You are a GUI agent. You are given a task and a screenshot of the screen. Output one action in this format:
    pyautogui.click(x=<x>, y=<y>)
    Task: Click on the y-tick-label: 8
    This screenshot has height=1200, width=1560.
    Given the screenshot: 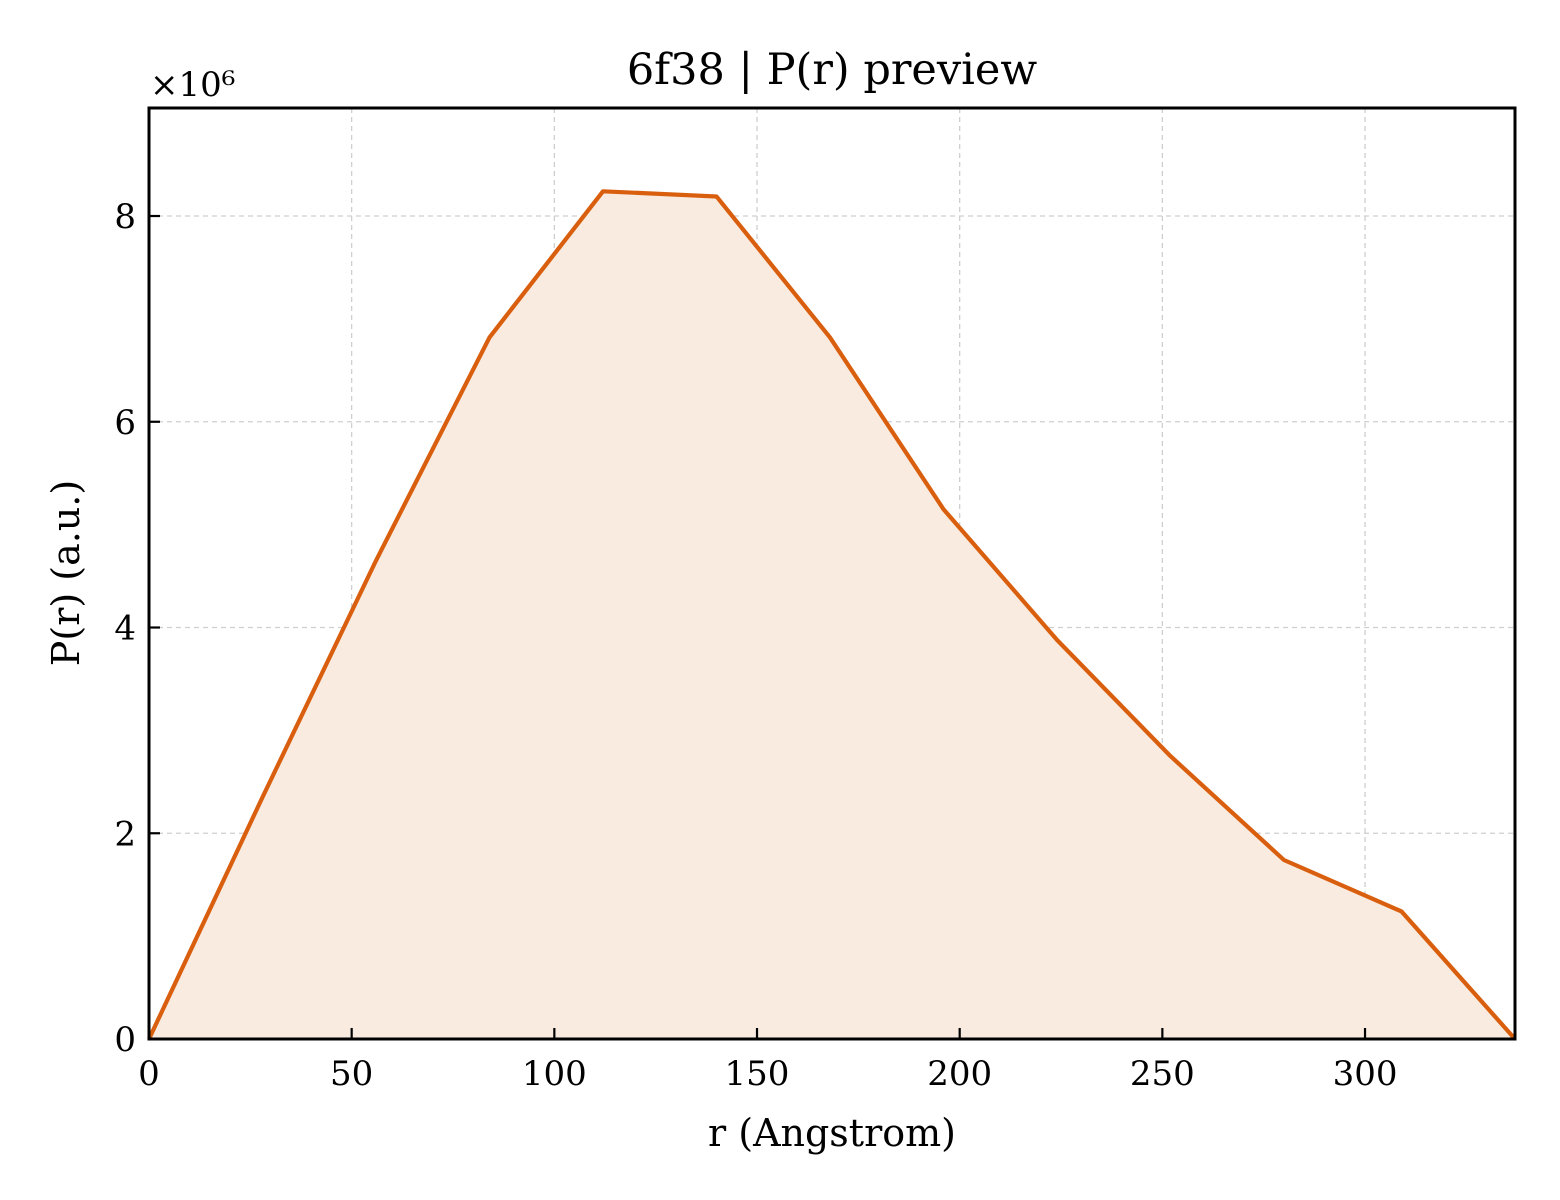 What is the action you would take?
    pyautogui.click(x=125, y=217)
    